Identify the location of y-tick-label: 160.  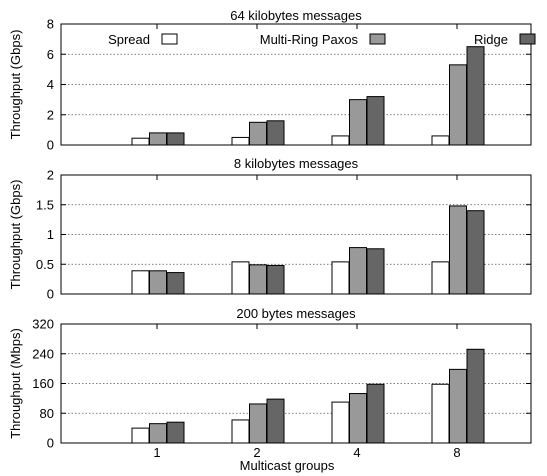
(43, 383).